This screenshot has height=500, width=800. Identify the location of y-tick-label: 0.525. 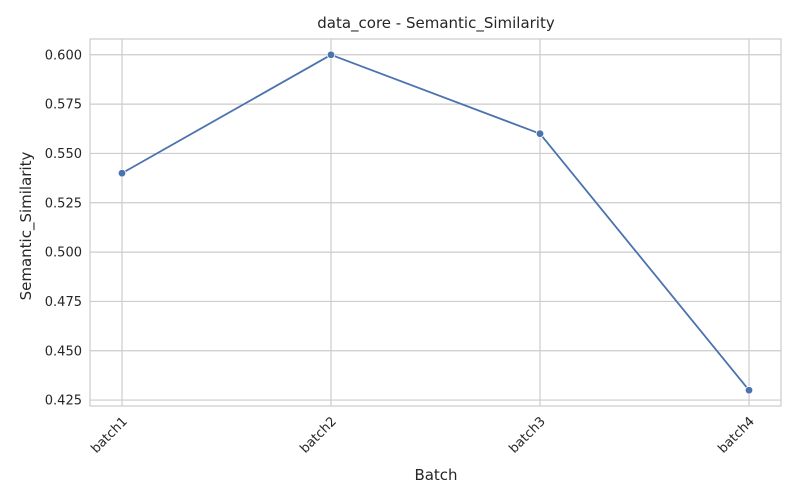
(63, 203).